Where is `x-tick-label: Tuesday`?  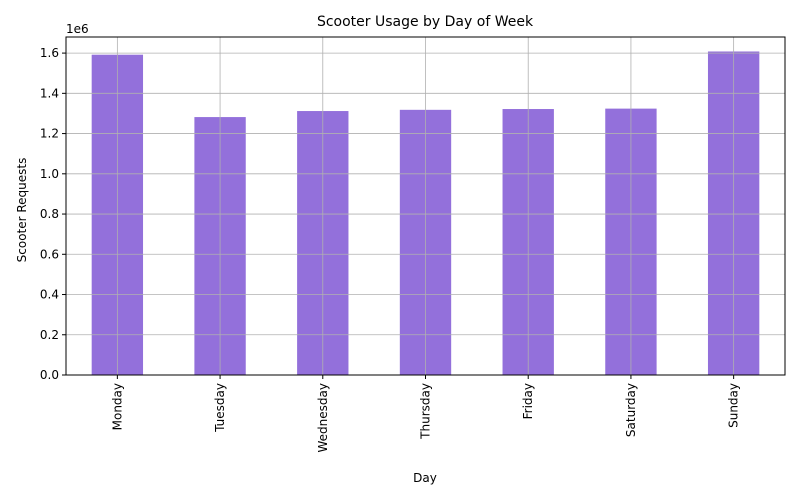
x-tick-label: Tuesday is located at coordinates (220, 408).